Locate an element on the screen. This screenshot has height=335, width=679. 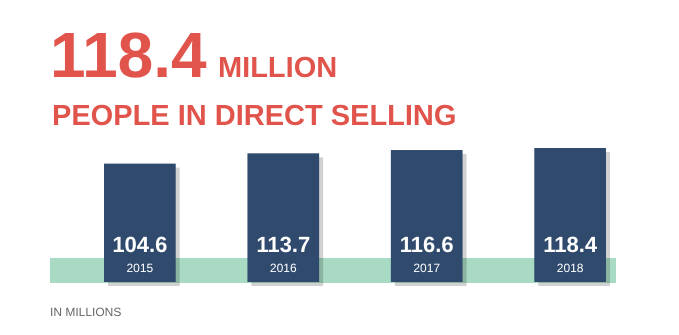
x-tick-label: 2015 is located at coordinates (140, 268).